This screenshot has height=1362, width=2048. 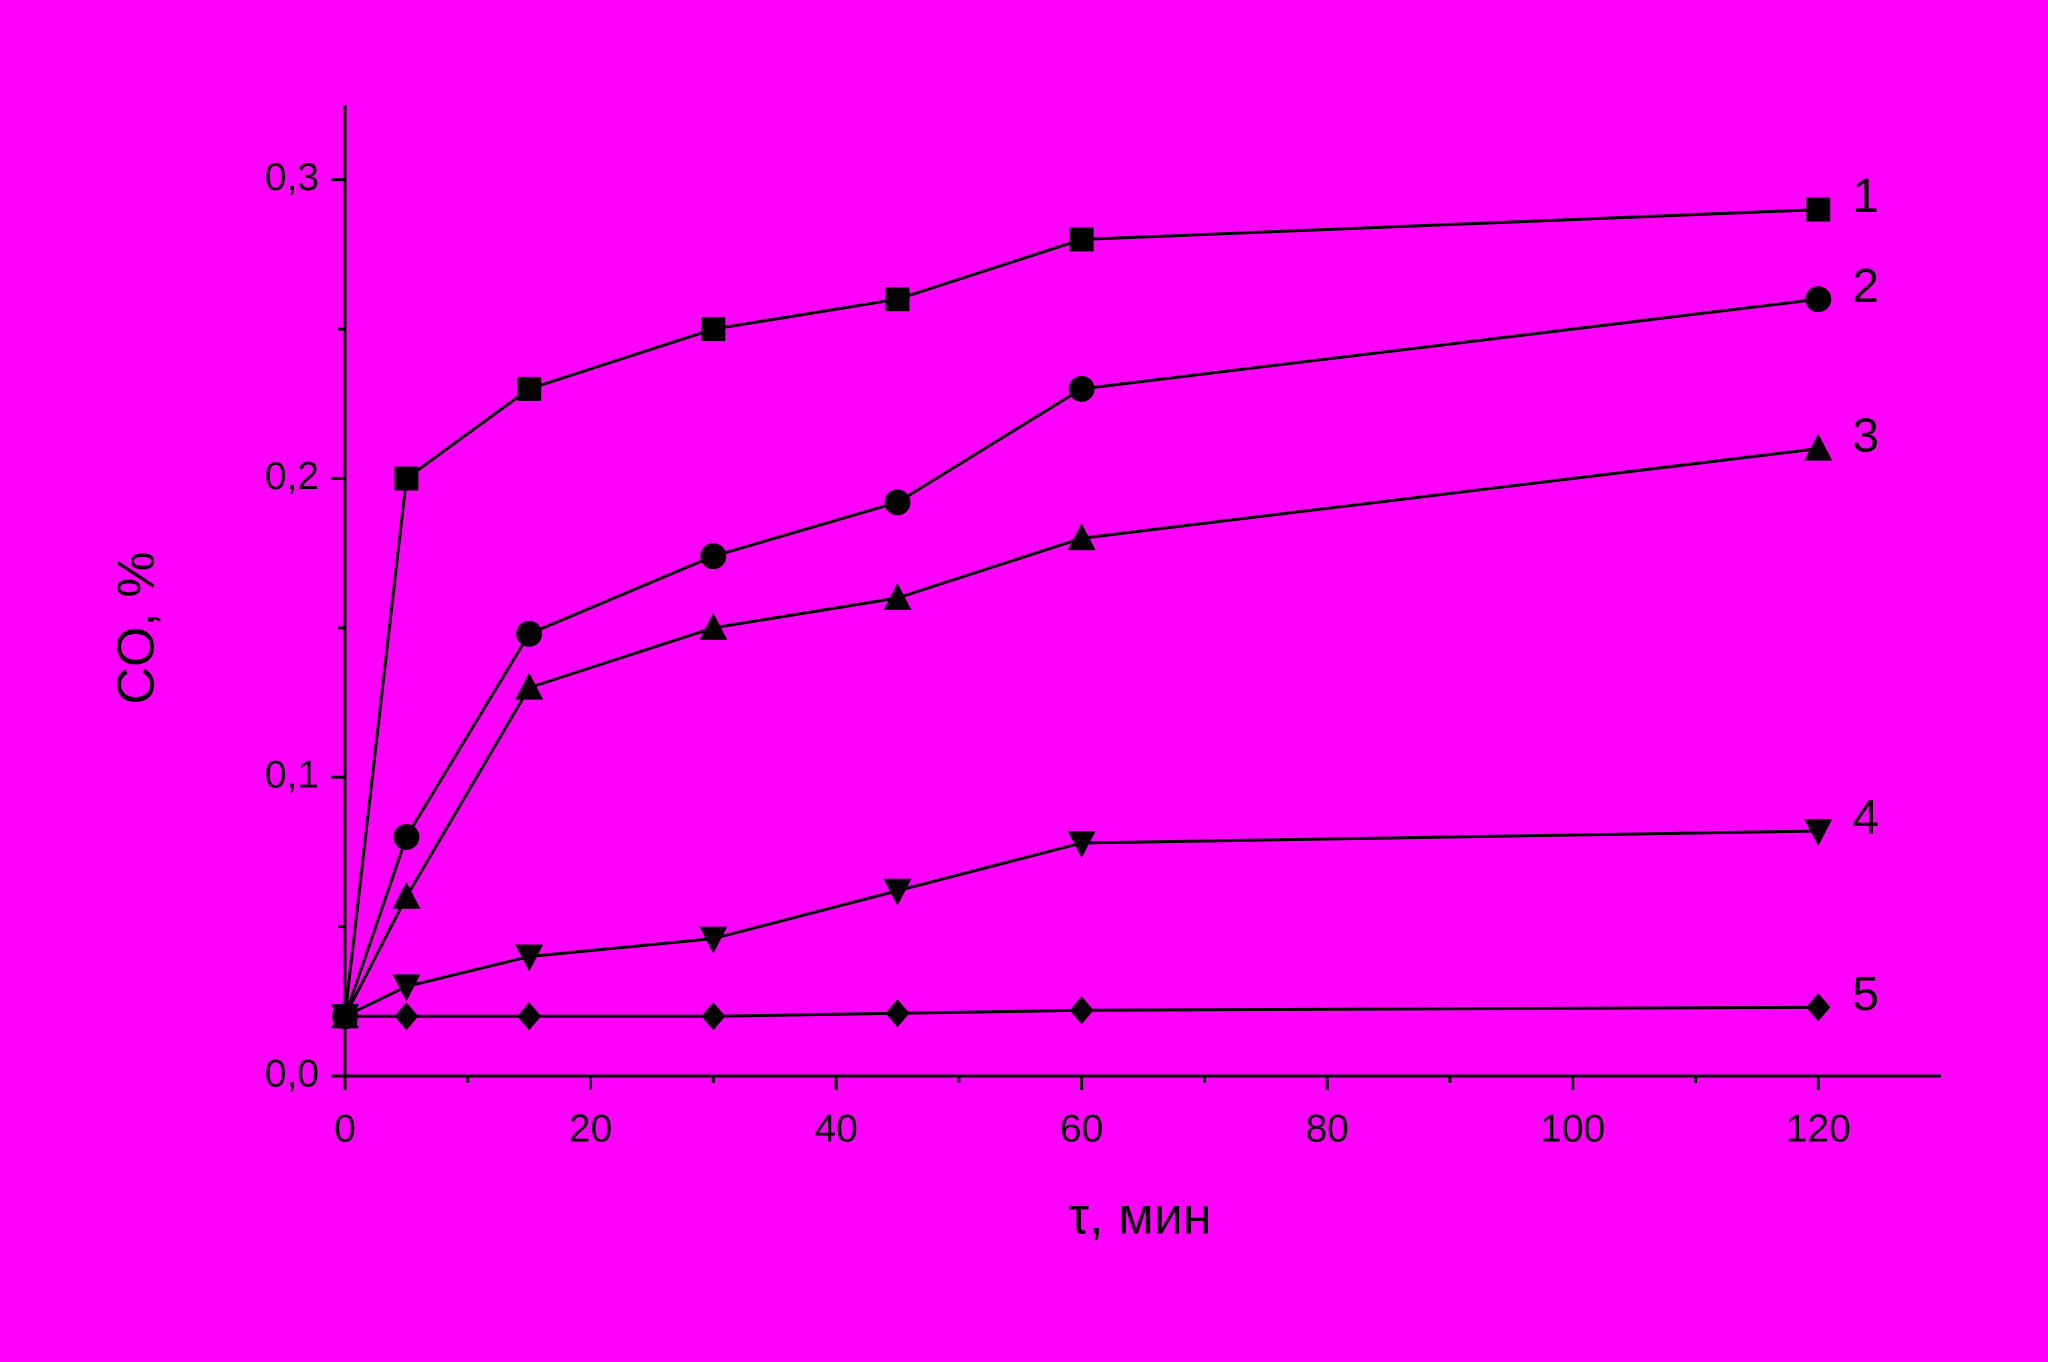 What do you see at coordinates (292, 1073) in the screenshot?
I see `y-tick-label: 0,0` at bounding box center [292, 1073].